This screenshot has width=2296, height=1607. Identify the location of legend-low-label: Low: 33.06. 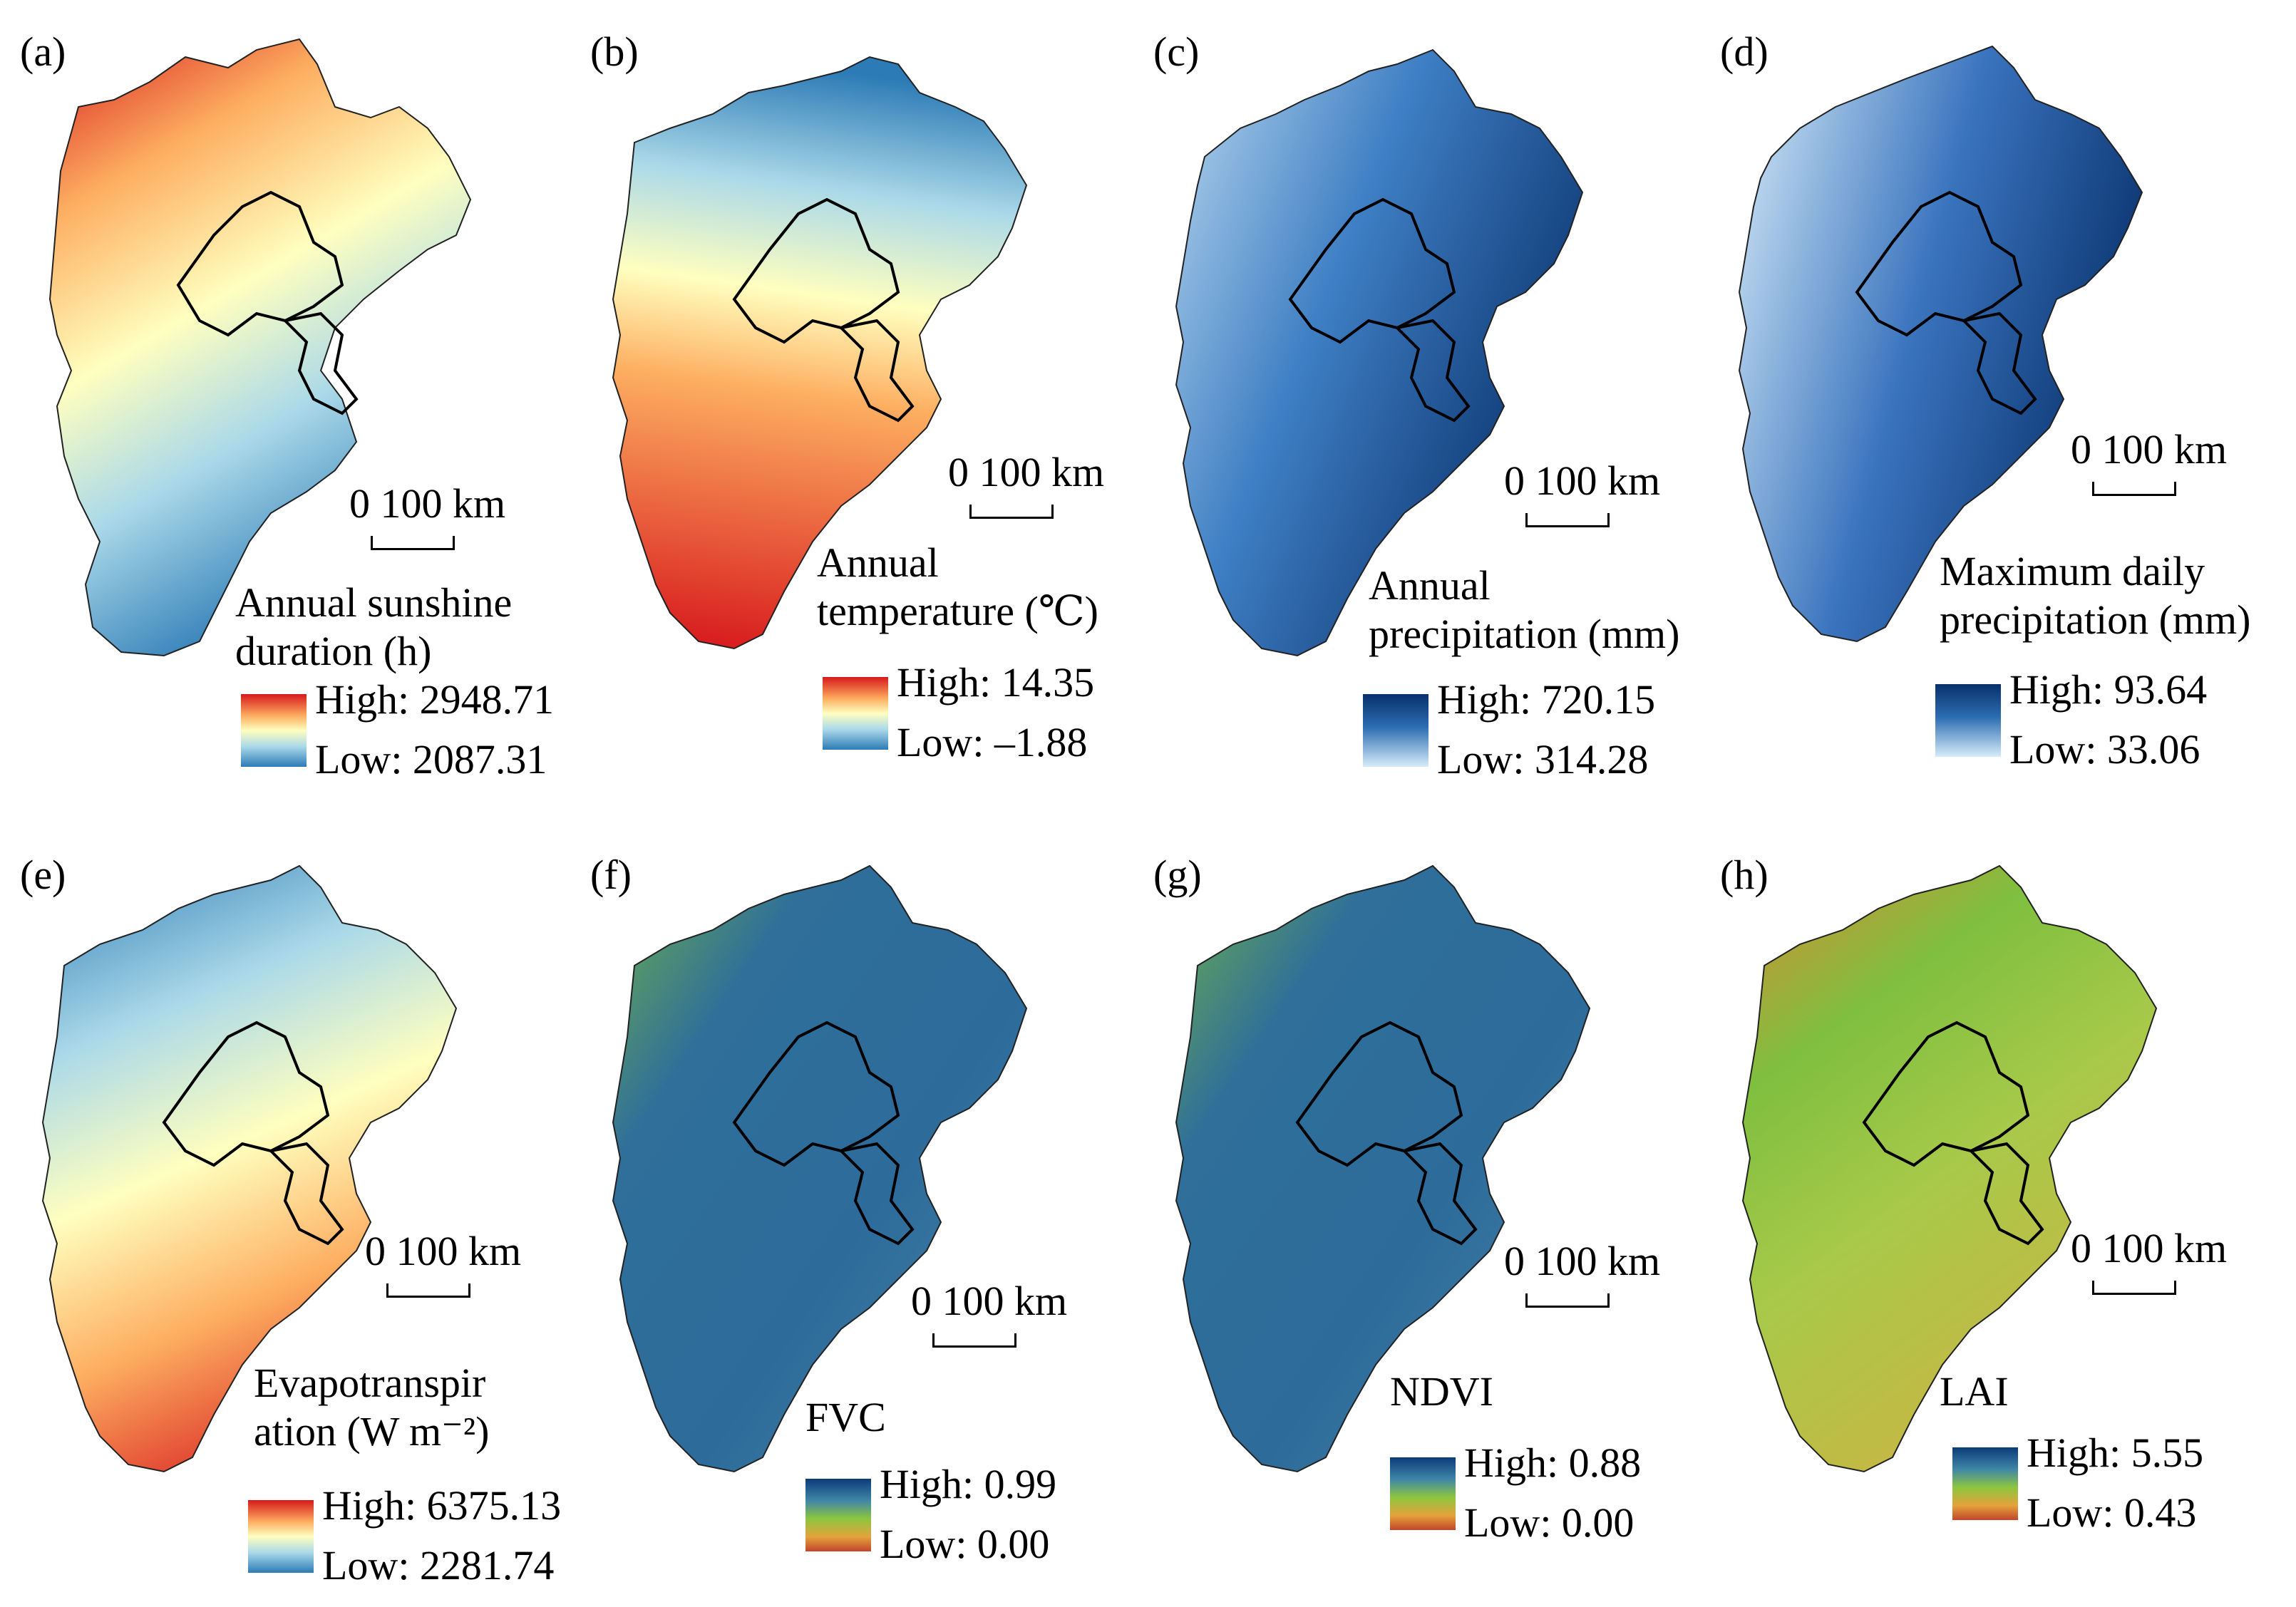
(2104, 749).